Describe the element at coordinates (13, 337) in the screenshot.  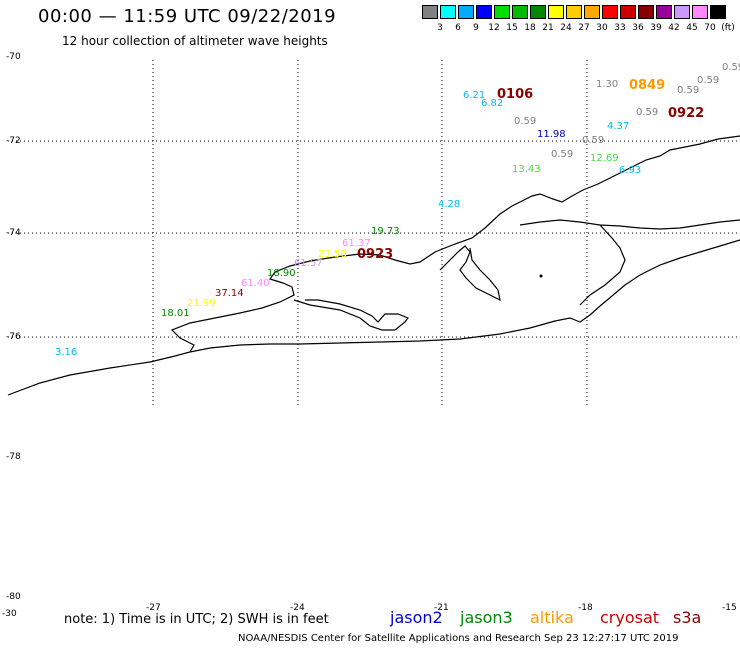
I see `lat-label: -76` at that location.